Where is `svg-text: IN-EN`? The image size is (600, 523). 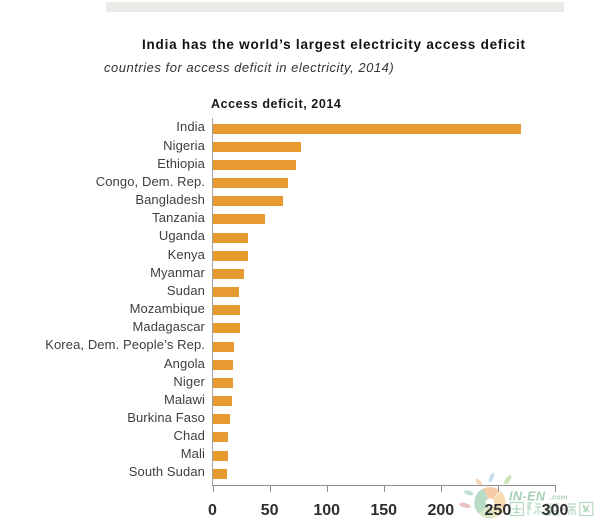
svg-text: IN-EN is located at coordinates (527, 497).